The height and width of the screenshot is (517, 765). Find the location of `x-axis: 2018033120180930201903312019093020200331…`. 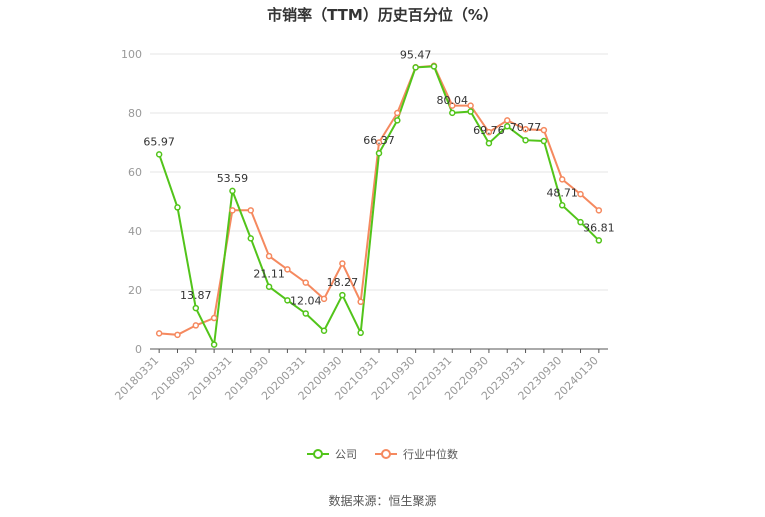

x-axis: 2018033120180930201903312019093020200331… is located at coordinates (360, 375).